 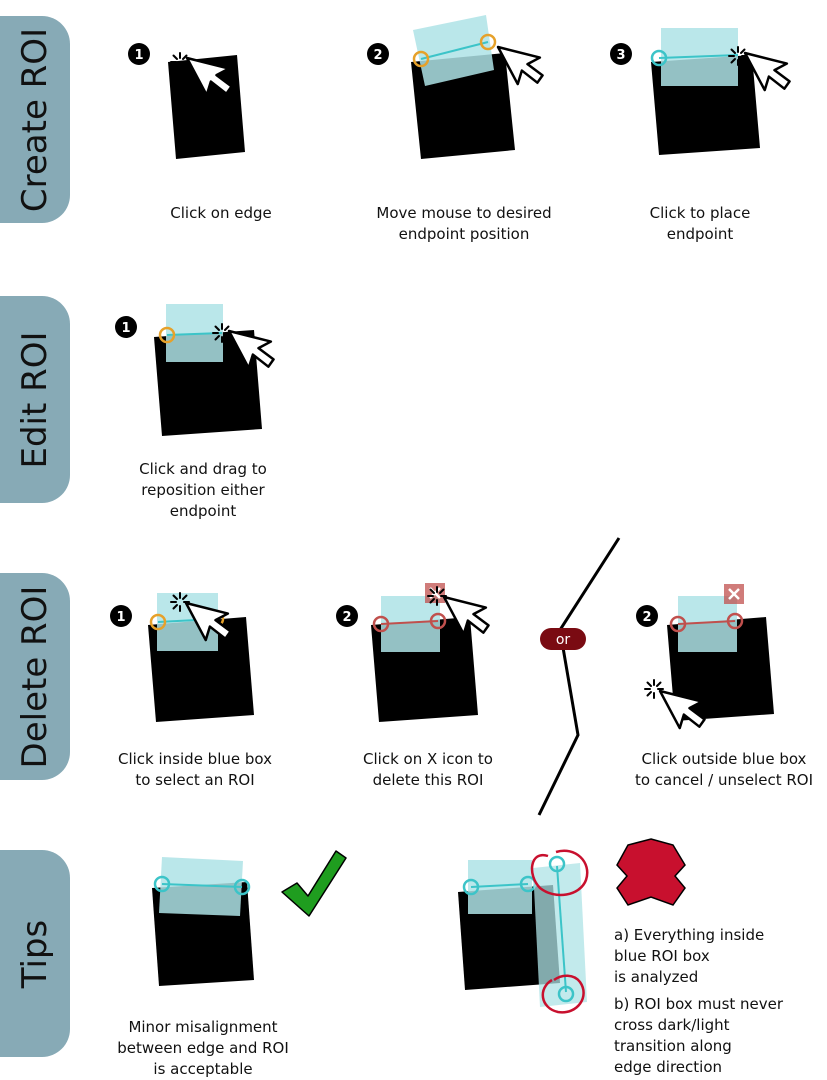 What do you see at coordinates (654, 689) in the screenshot?
I see `click-sparkle-icon` at bounding box center [654, 689].